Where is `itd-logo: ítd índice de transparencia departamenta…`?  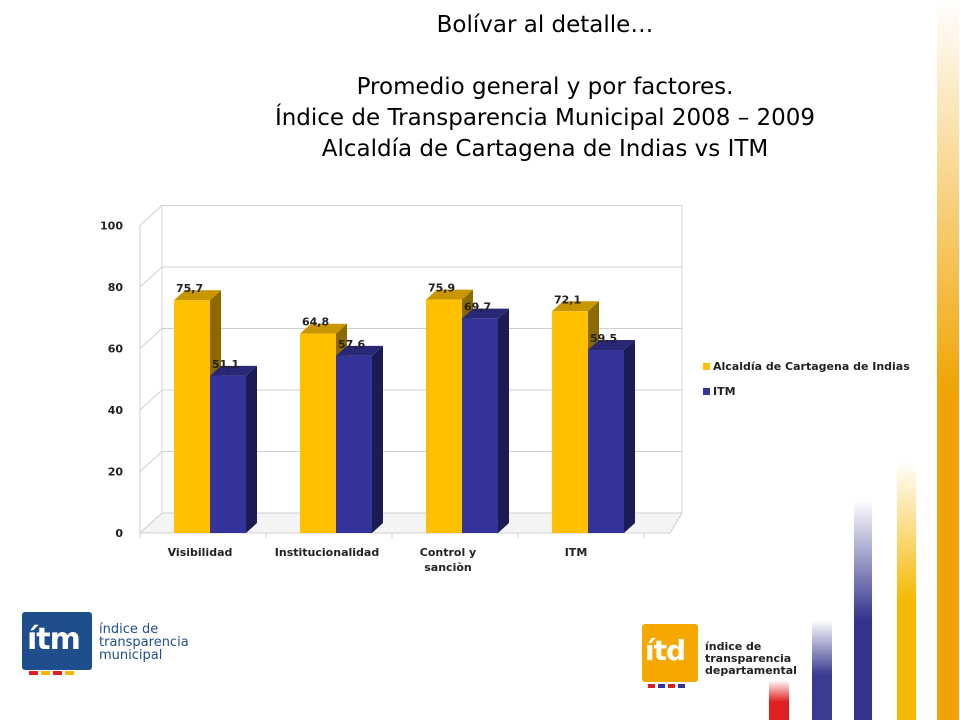
itd-logo: ítd índice de transparencia departamenta… is located at coordinates (727, 656).